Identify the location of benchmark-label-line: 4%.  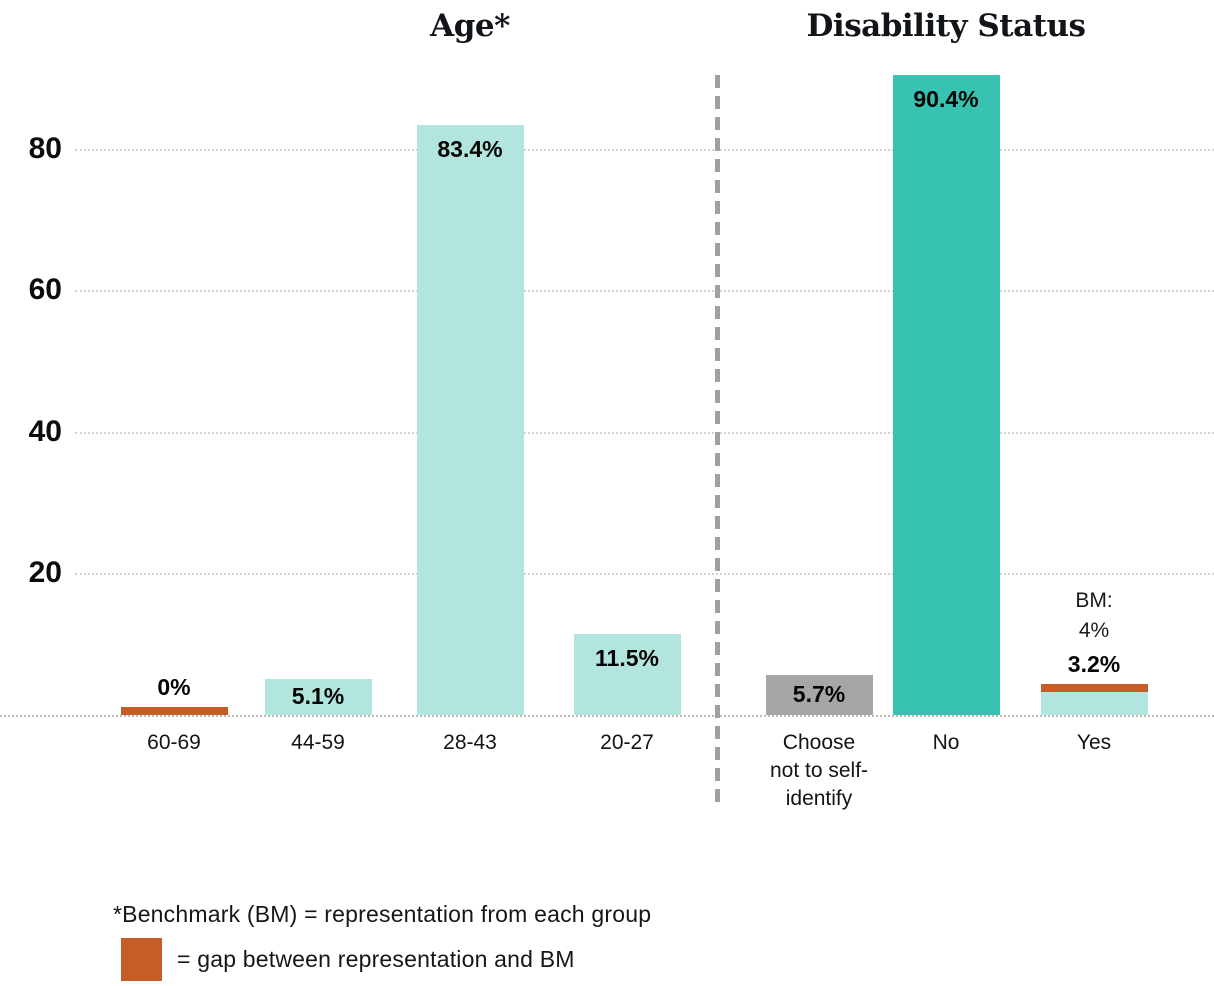
(1094, 631).